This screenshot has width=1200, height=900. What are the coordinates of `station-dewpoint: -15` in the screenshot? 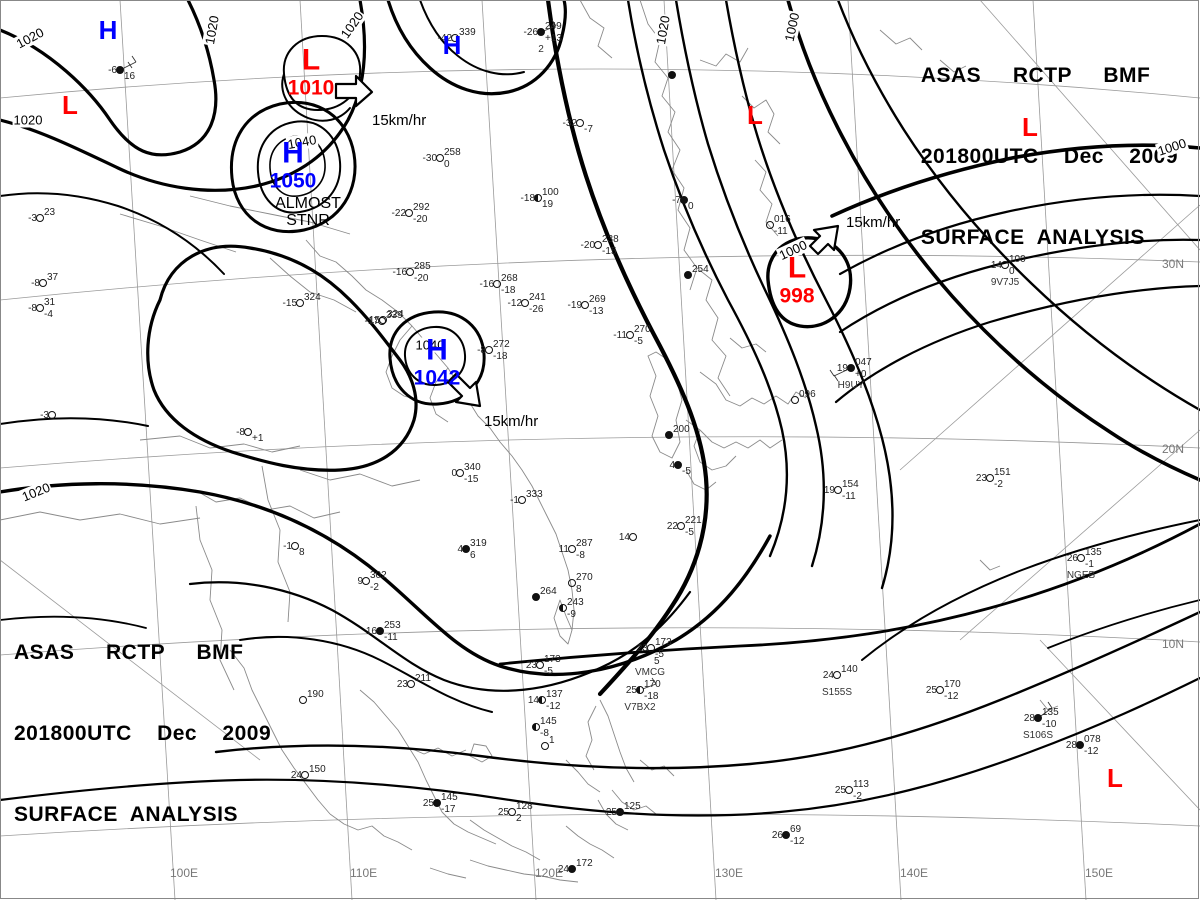 It's located at (471, 479).